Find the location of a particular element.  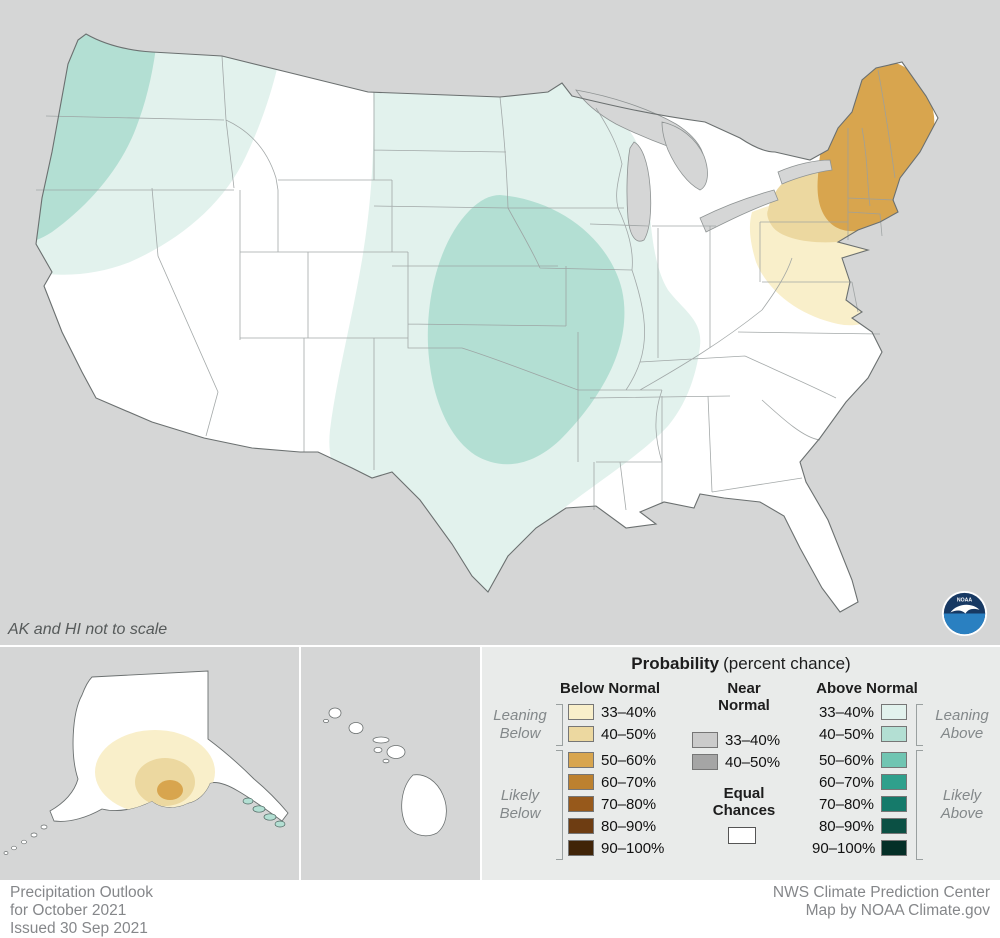

lake-erie is located at coordinates (739, 211).